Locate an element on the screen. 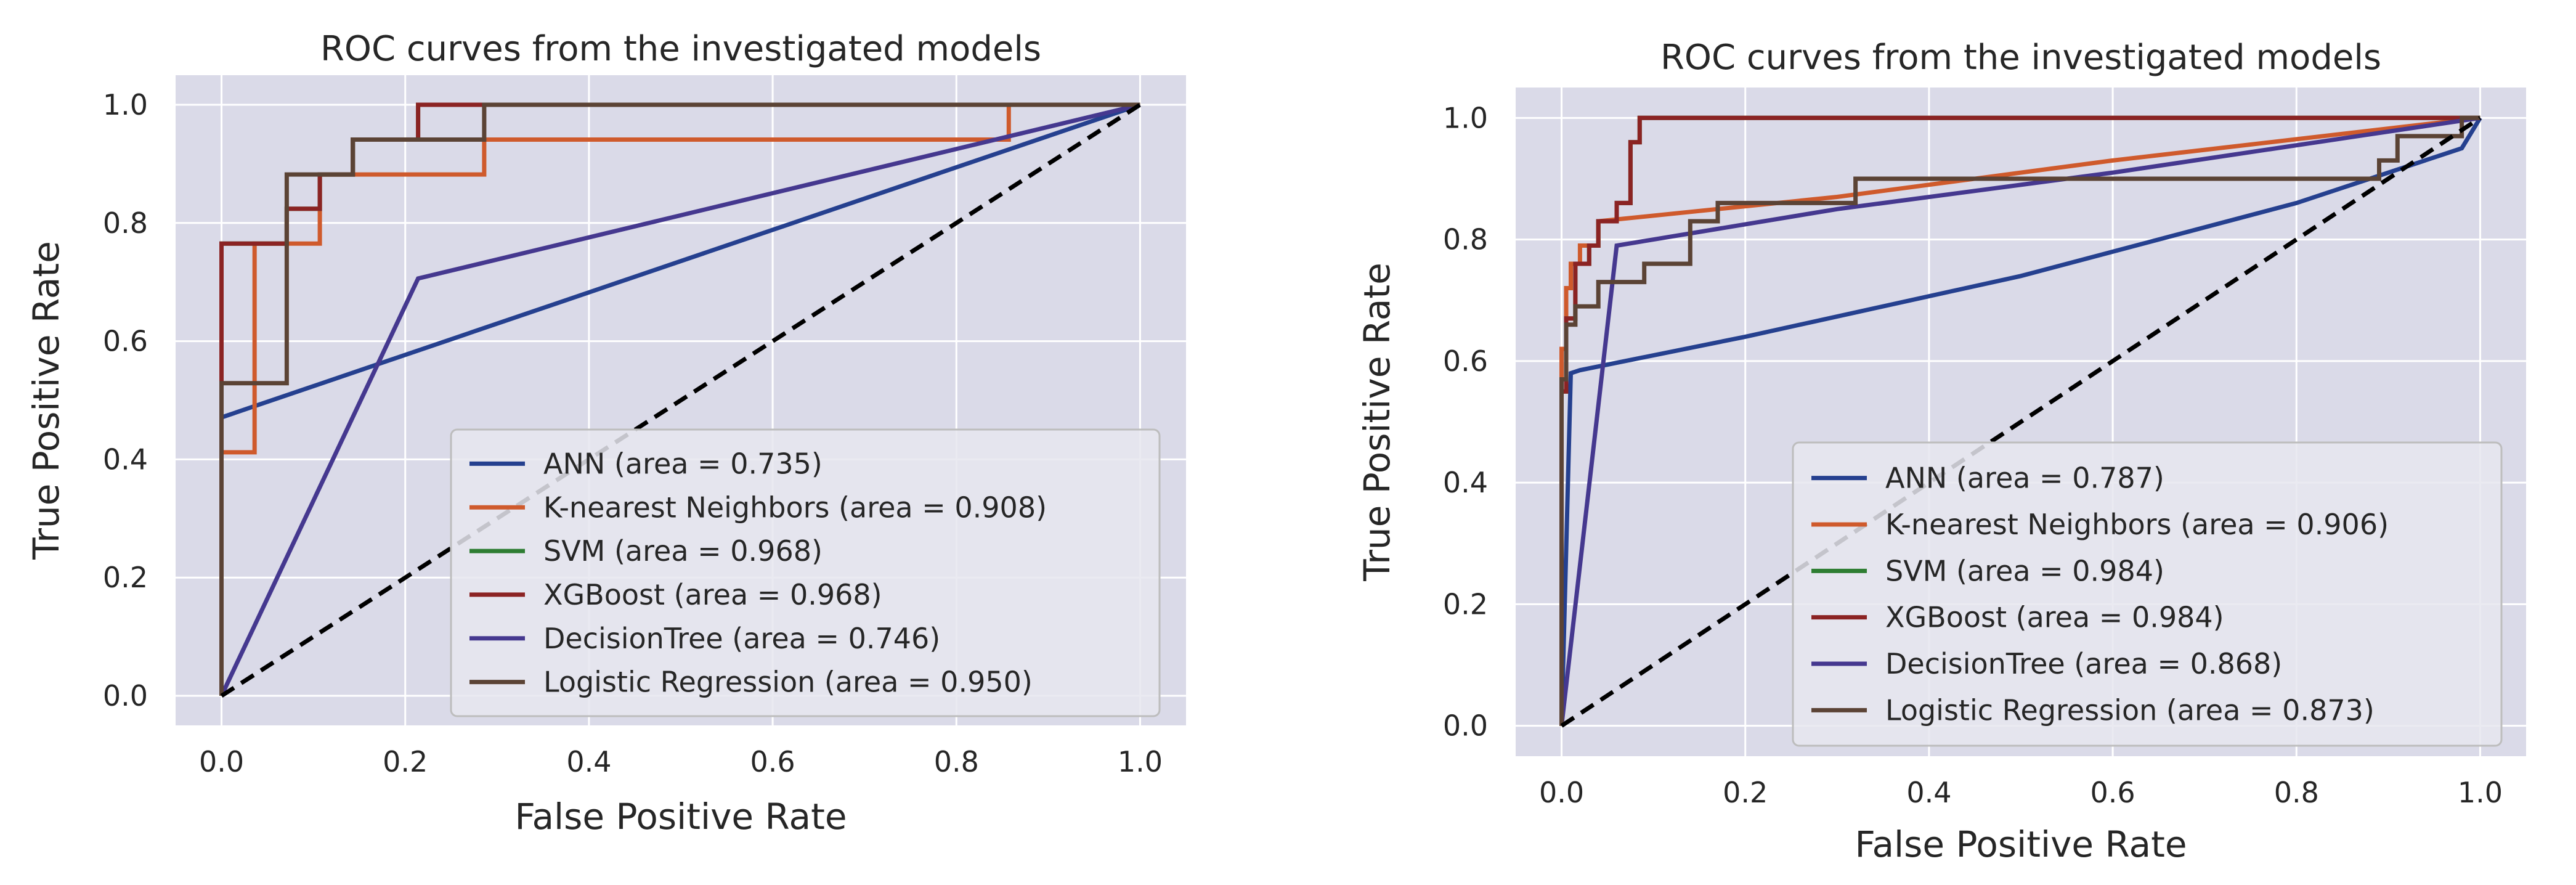 The image size is (2576, 885). legend-label-5: DecisionTree (area = 0.746) is located at coordinates (741, 638).